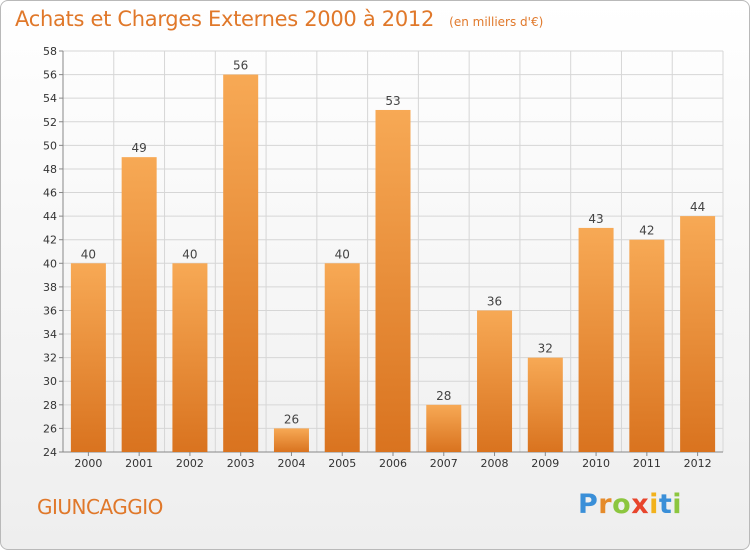 The image size is (750, 550). Describe the element at coordinates (647, 463) in the screenshot. I see `x-tick-label: 2011` at that location.